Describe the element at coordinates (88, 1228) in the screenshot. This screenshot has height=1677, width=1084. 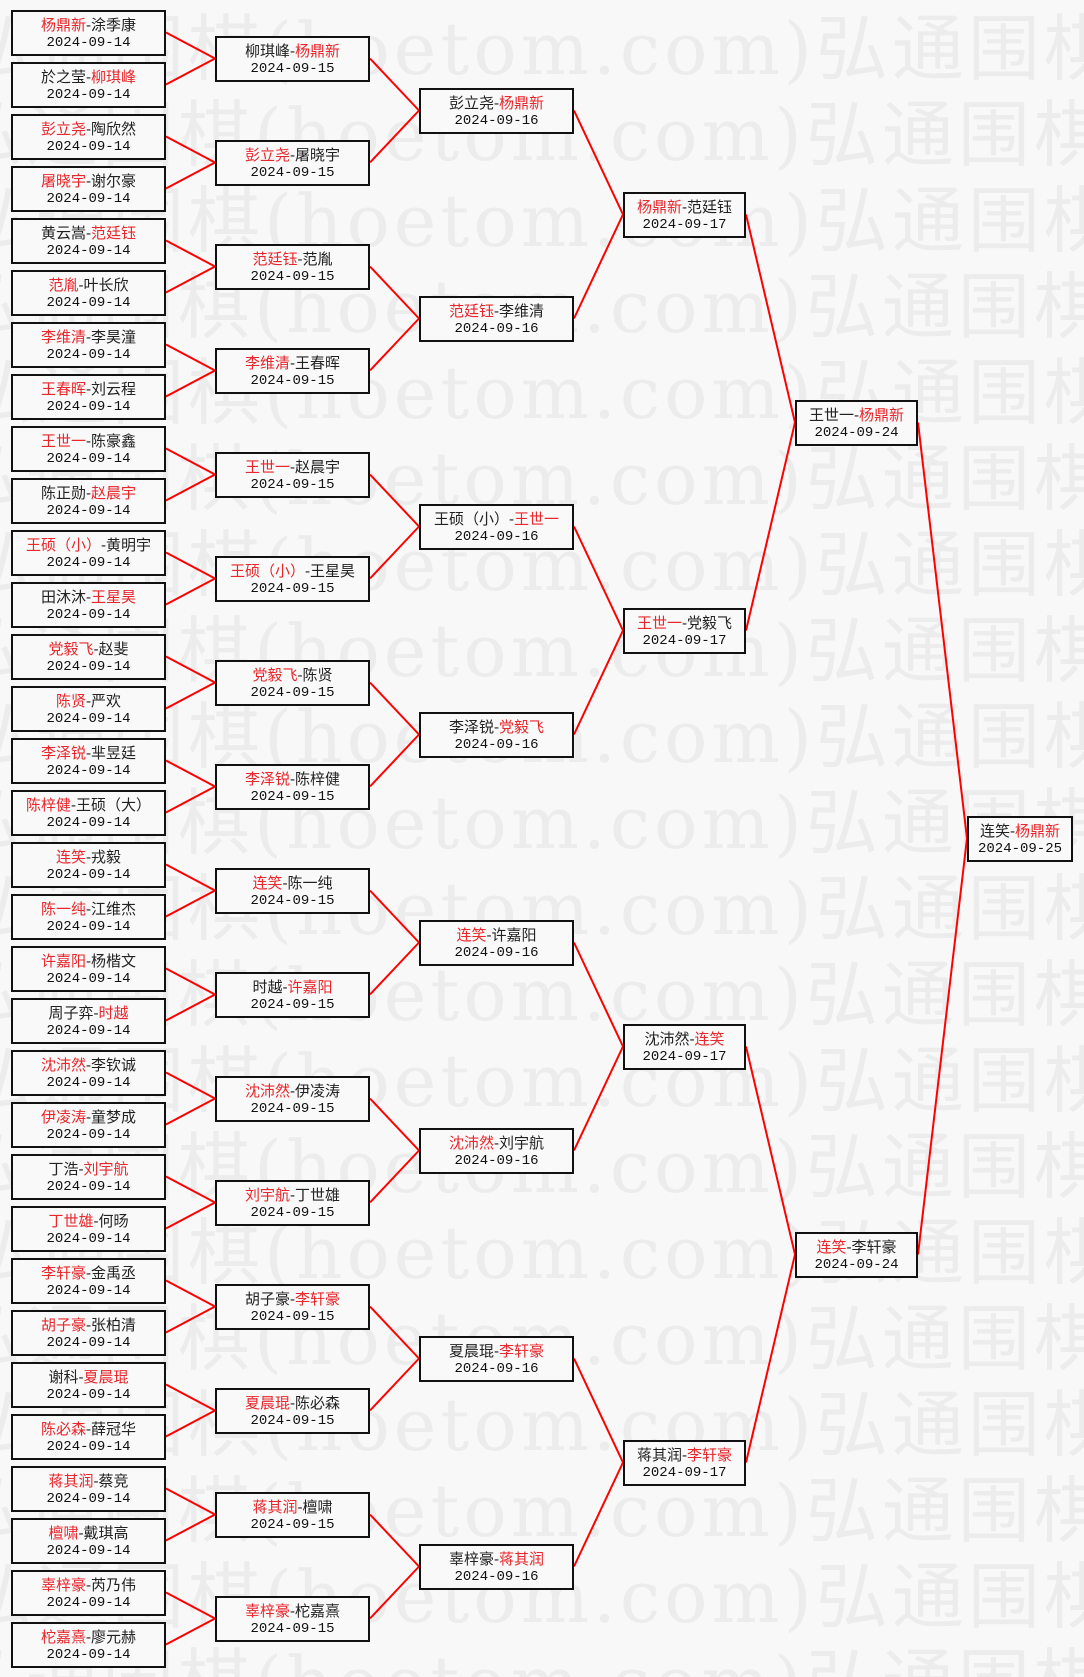
I see `match-box-r1: 丁世雄-何旸 2024-09-14` at that location.